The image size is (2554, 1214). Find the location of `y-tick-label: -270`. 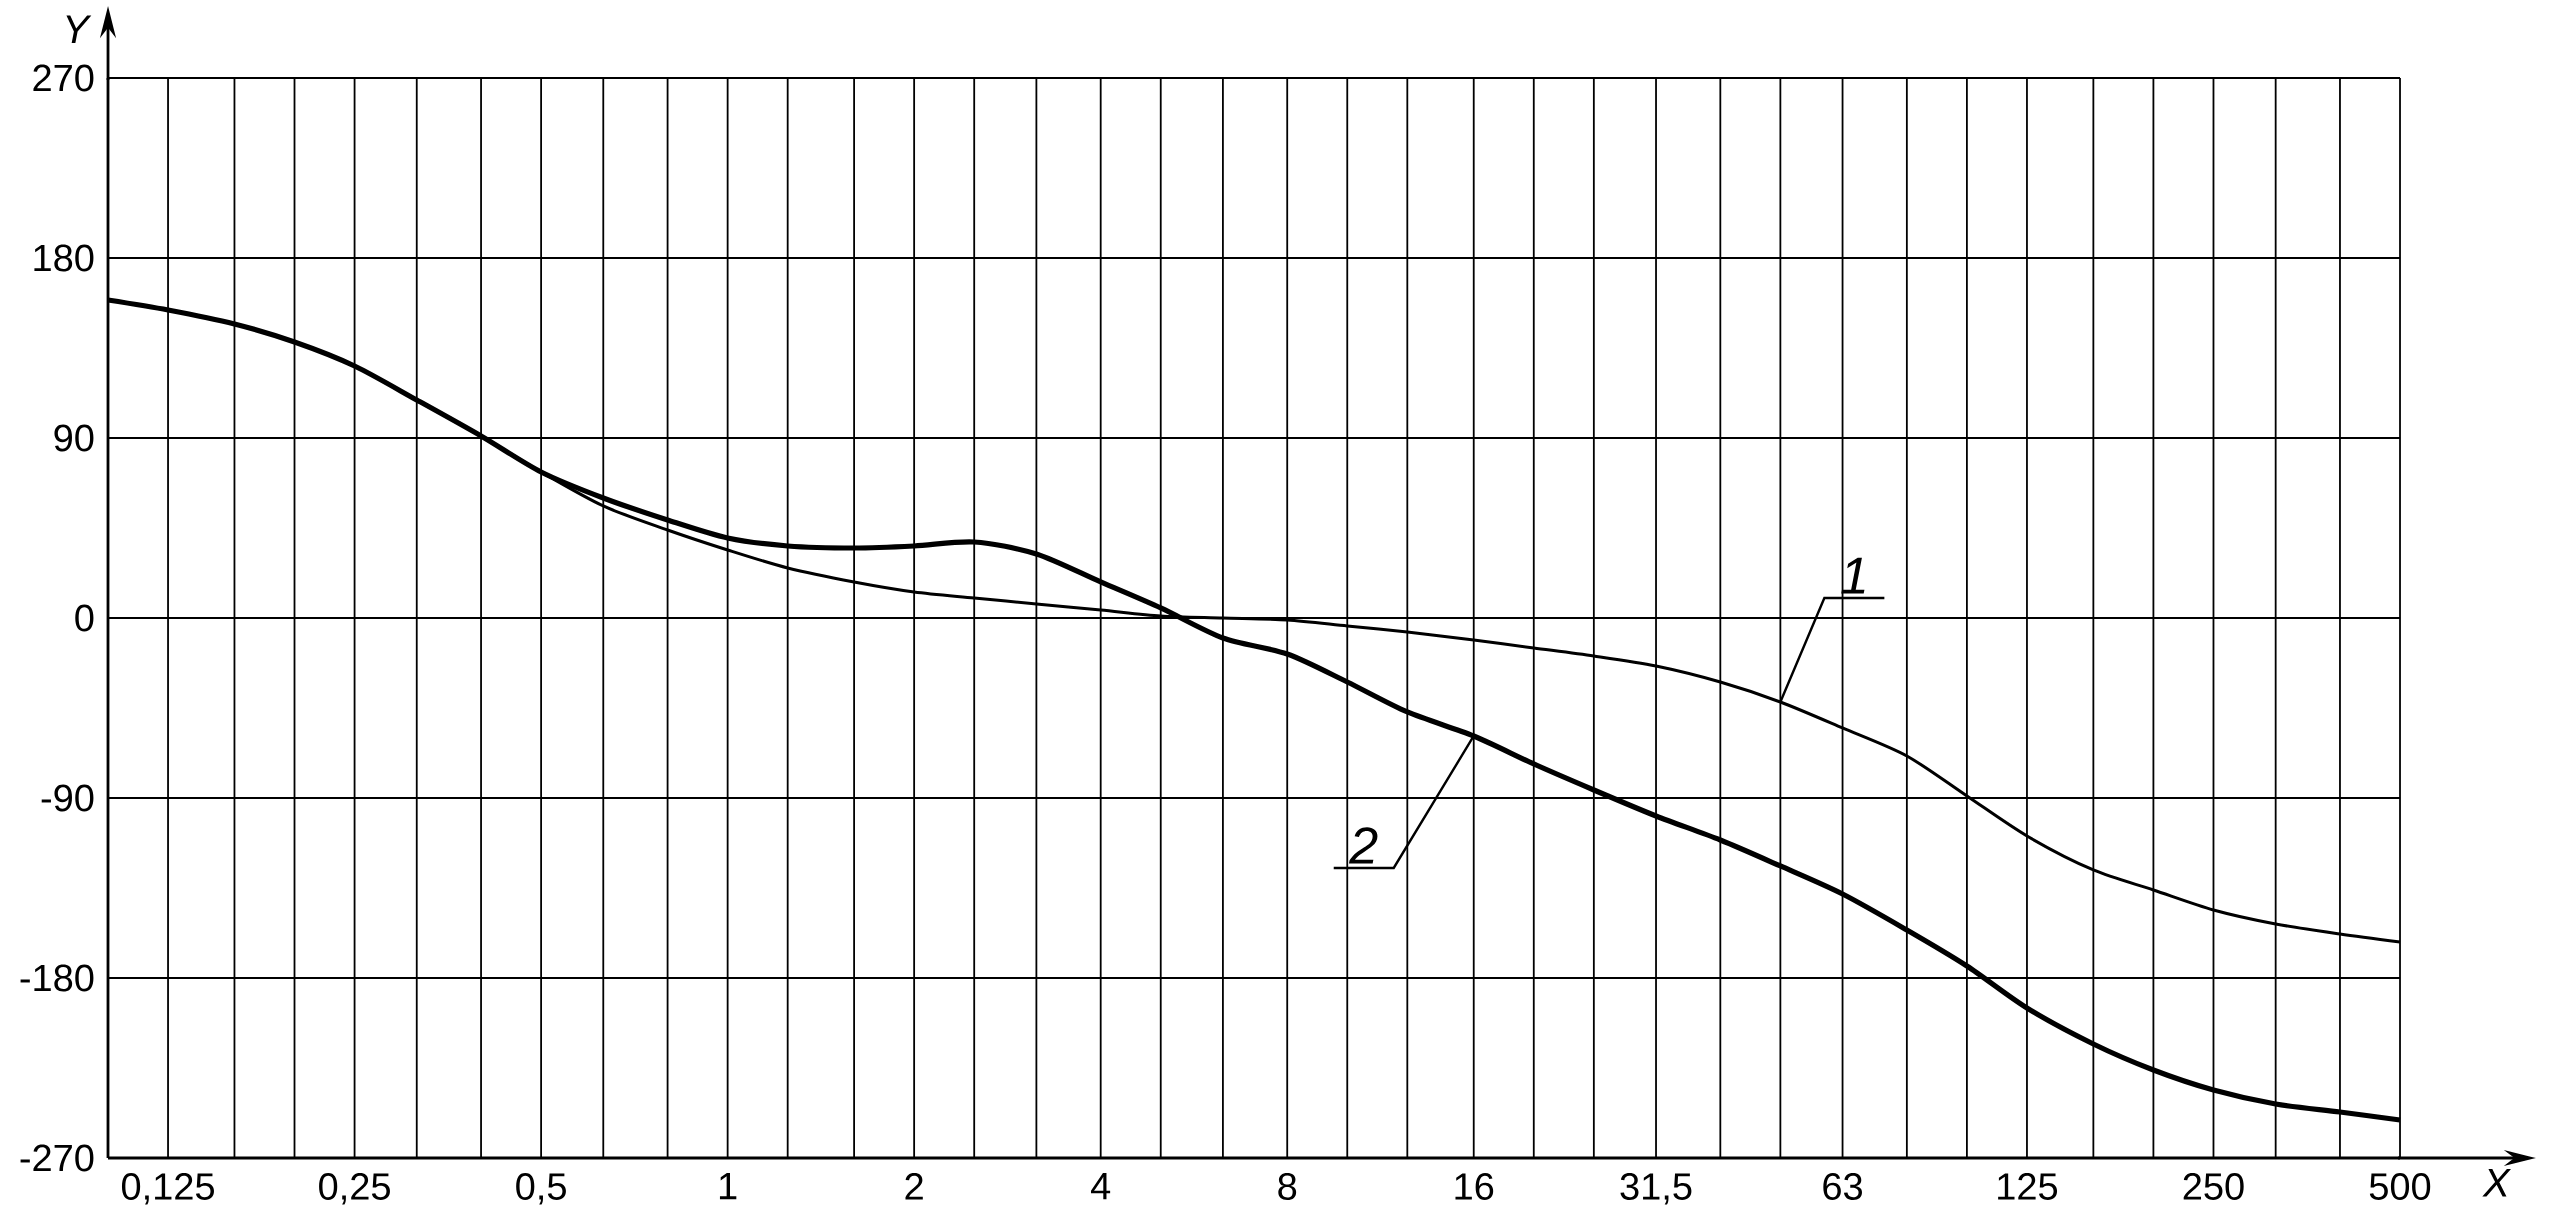

y-tick-label: -270 is located at coordinates (57, 1158).